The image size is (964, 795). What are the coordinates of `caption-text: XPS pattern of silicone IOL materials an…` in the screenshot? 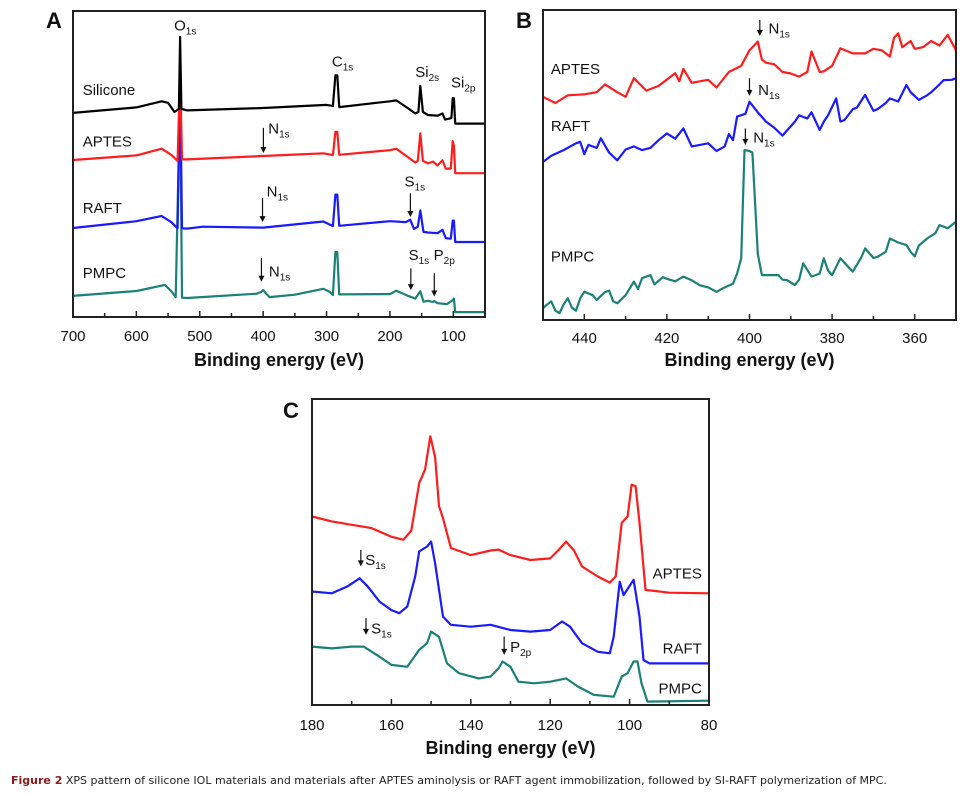 It's located at (476, 780).